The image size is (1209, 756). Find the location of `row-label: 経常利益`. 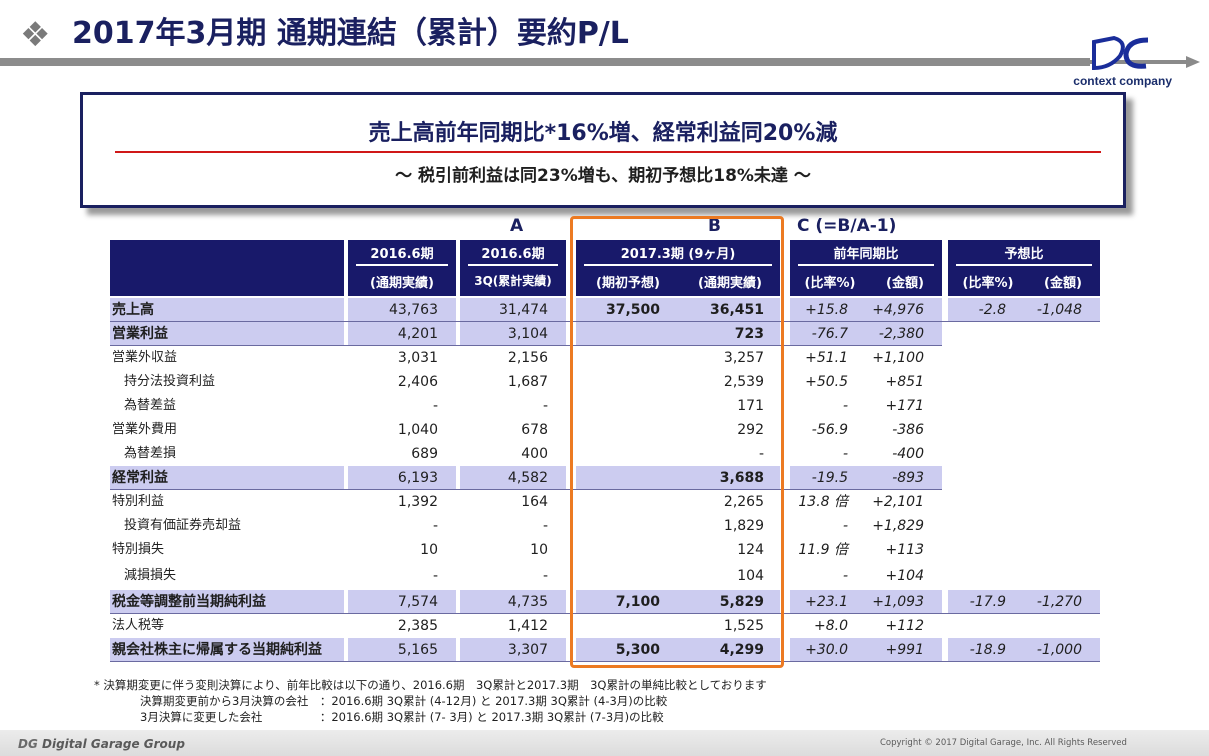

row-label: 経常利益 is located at coordinates (140, 478).